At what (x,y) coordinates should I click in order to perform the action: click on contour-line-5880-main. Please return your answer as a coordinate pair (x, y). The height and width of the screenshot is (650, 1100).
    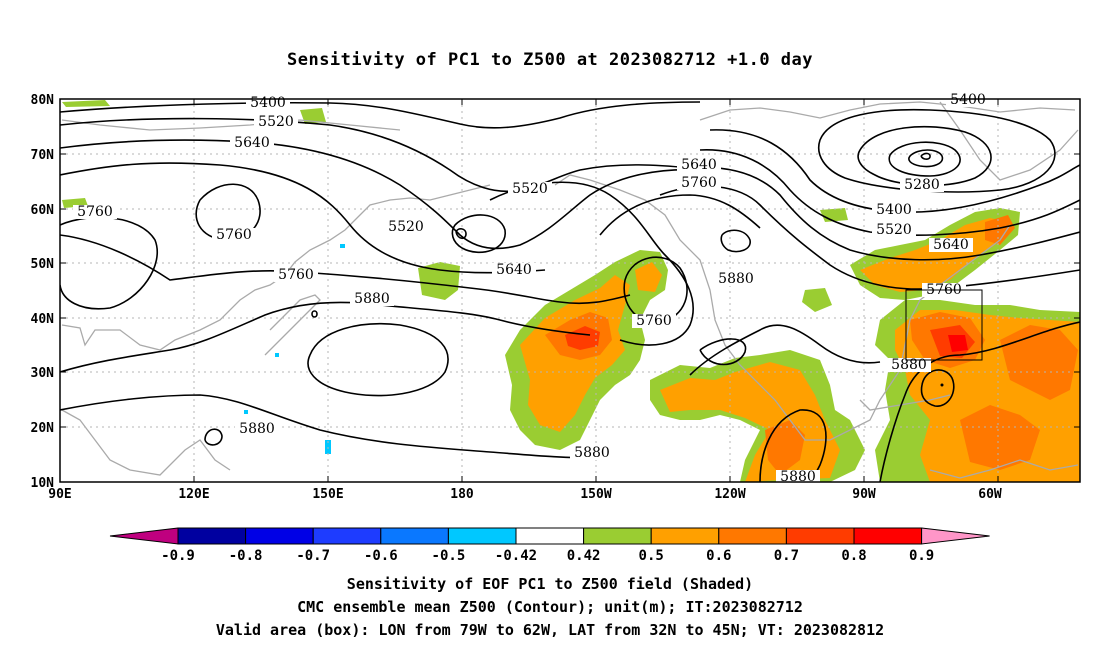
    Looking at the image, I should click on (325, 337).